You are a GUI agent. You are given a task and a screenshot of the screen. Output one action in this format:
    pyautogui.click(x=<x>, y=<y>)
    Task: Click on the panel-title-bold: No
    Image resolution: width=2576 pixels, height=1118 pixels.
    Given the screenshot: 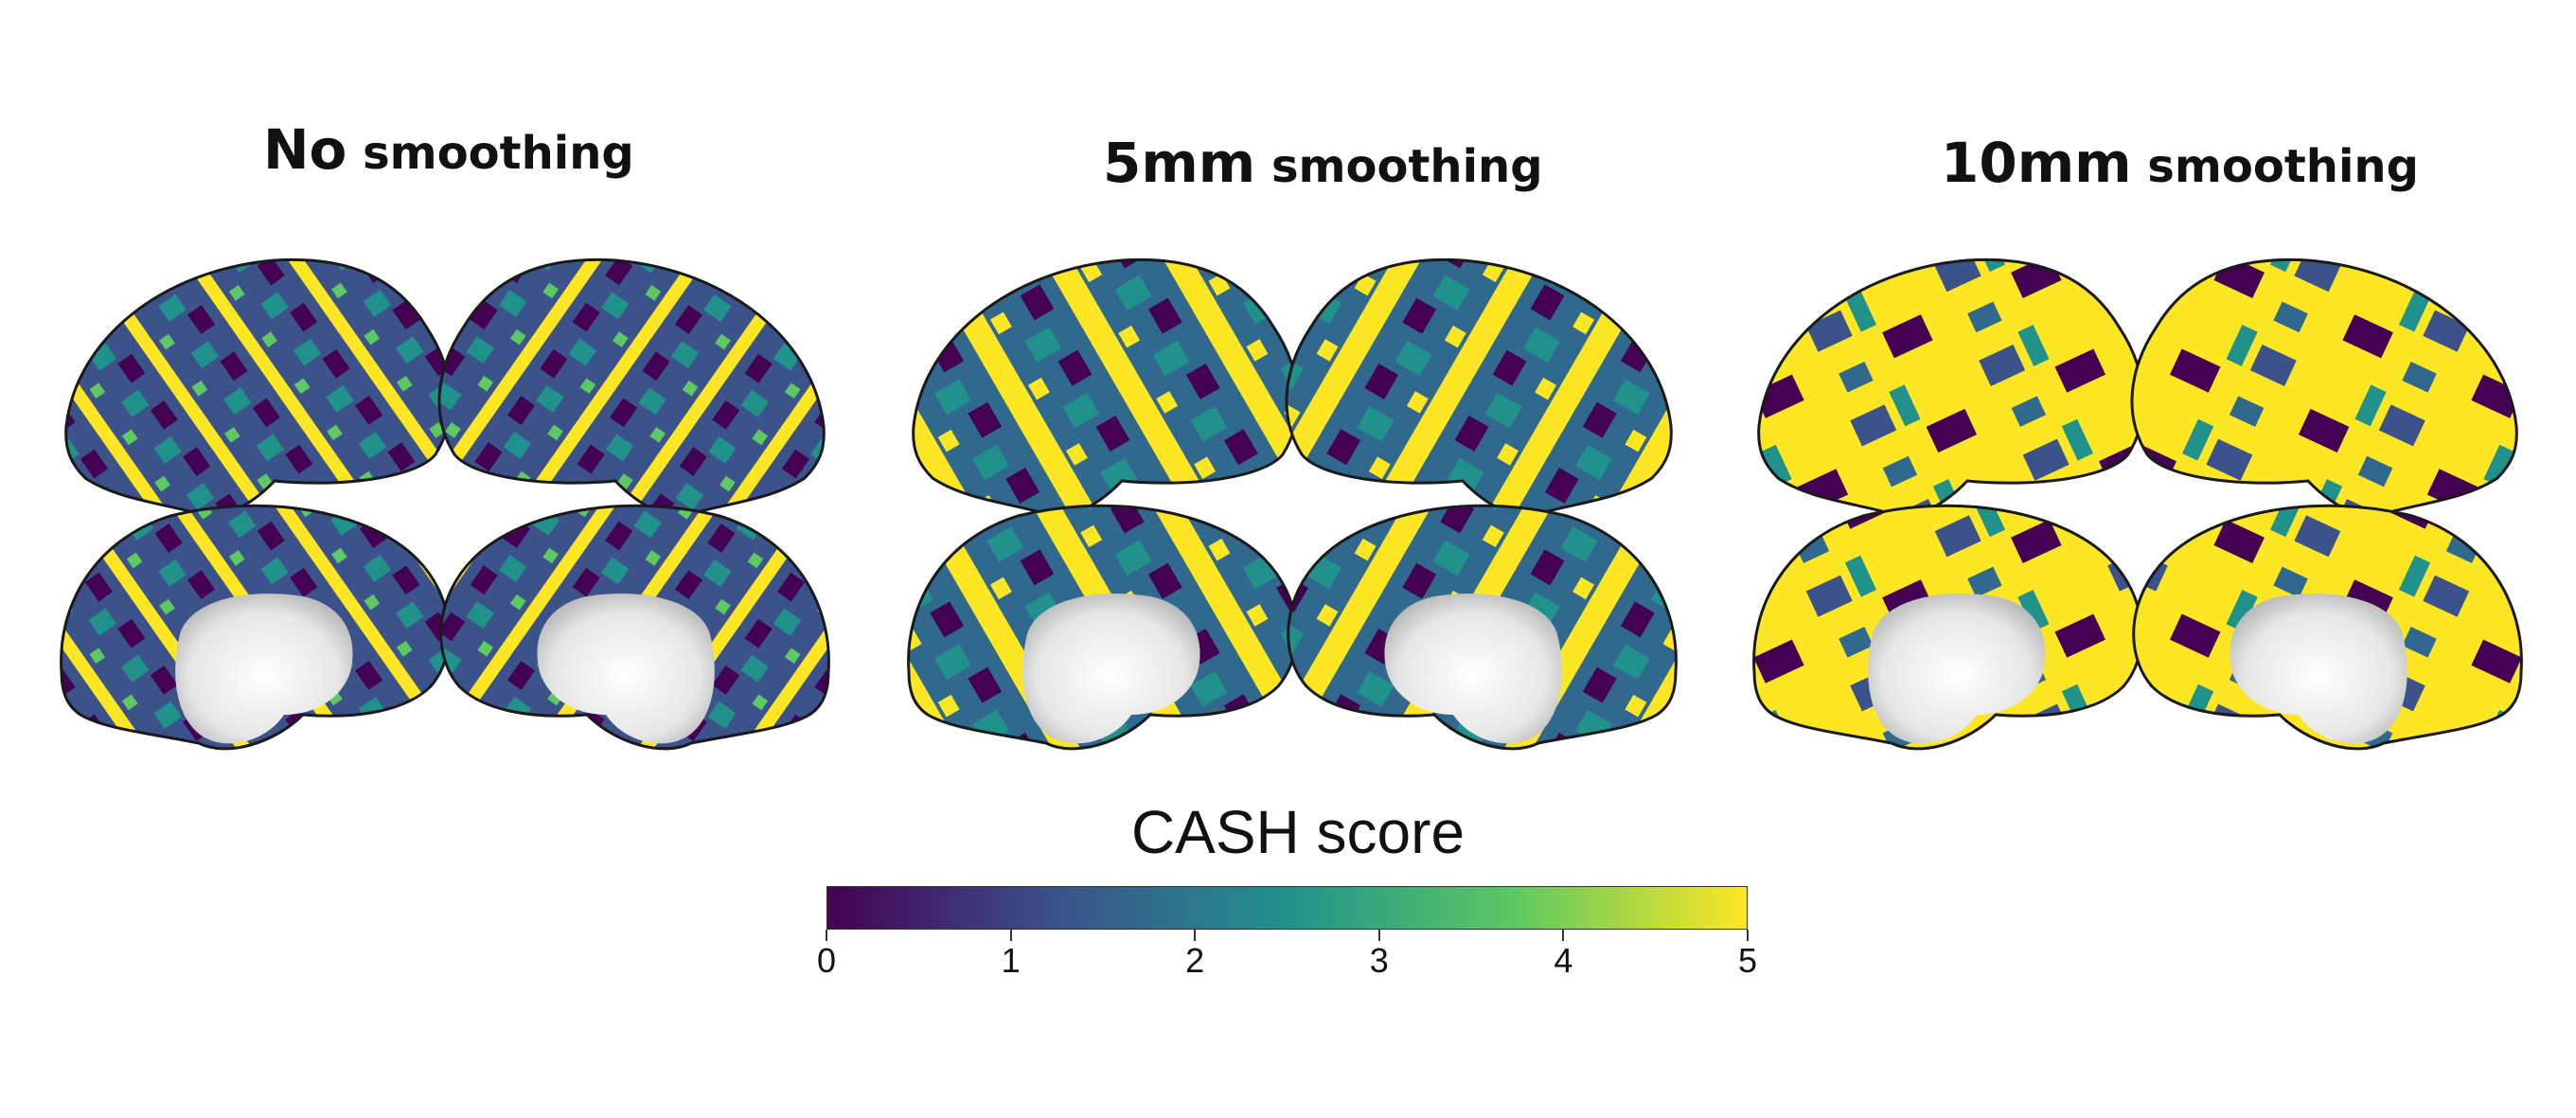 What is the action you would take?
    pyautogui.click(x=305, y=149)
    